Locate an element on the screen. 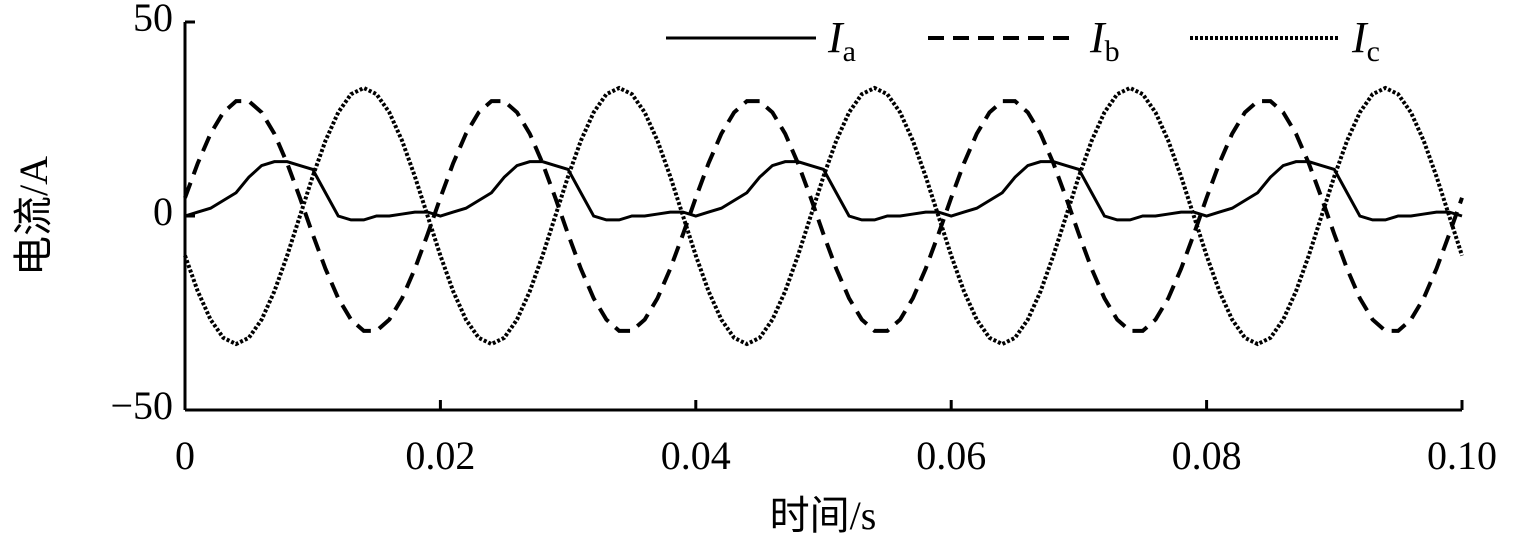 The height and width of the screenshot is (557, 1516). x-axis-label: 时间/s is located at coordinates (823, 515).